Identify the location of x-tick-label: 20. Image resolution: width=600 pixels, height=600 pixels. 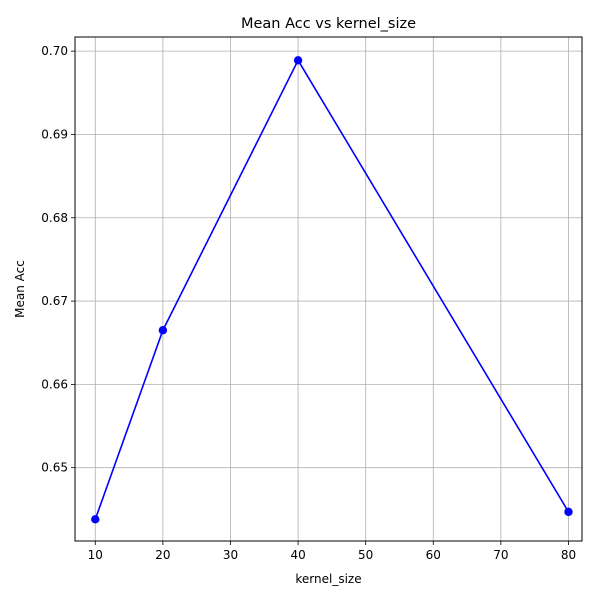
(162, 555).